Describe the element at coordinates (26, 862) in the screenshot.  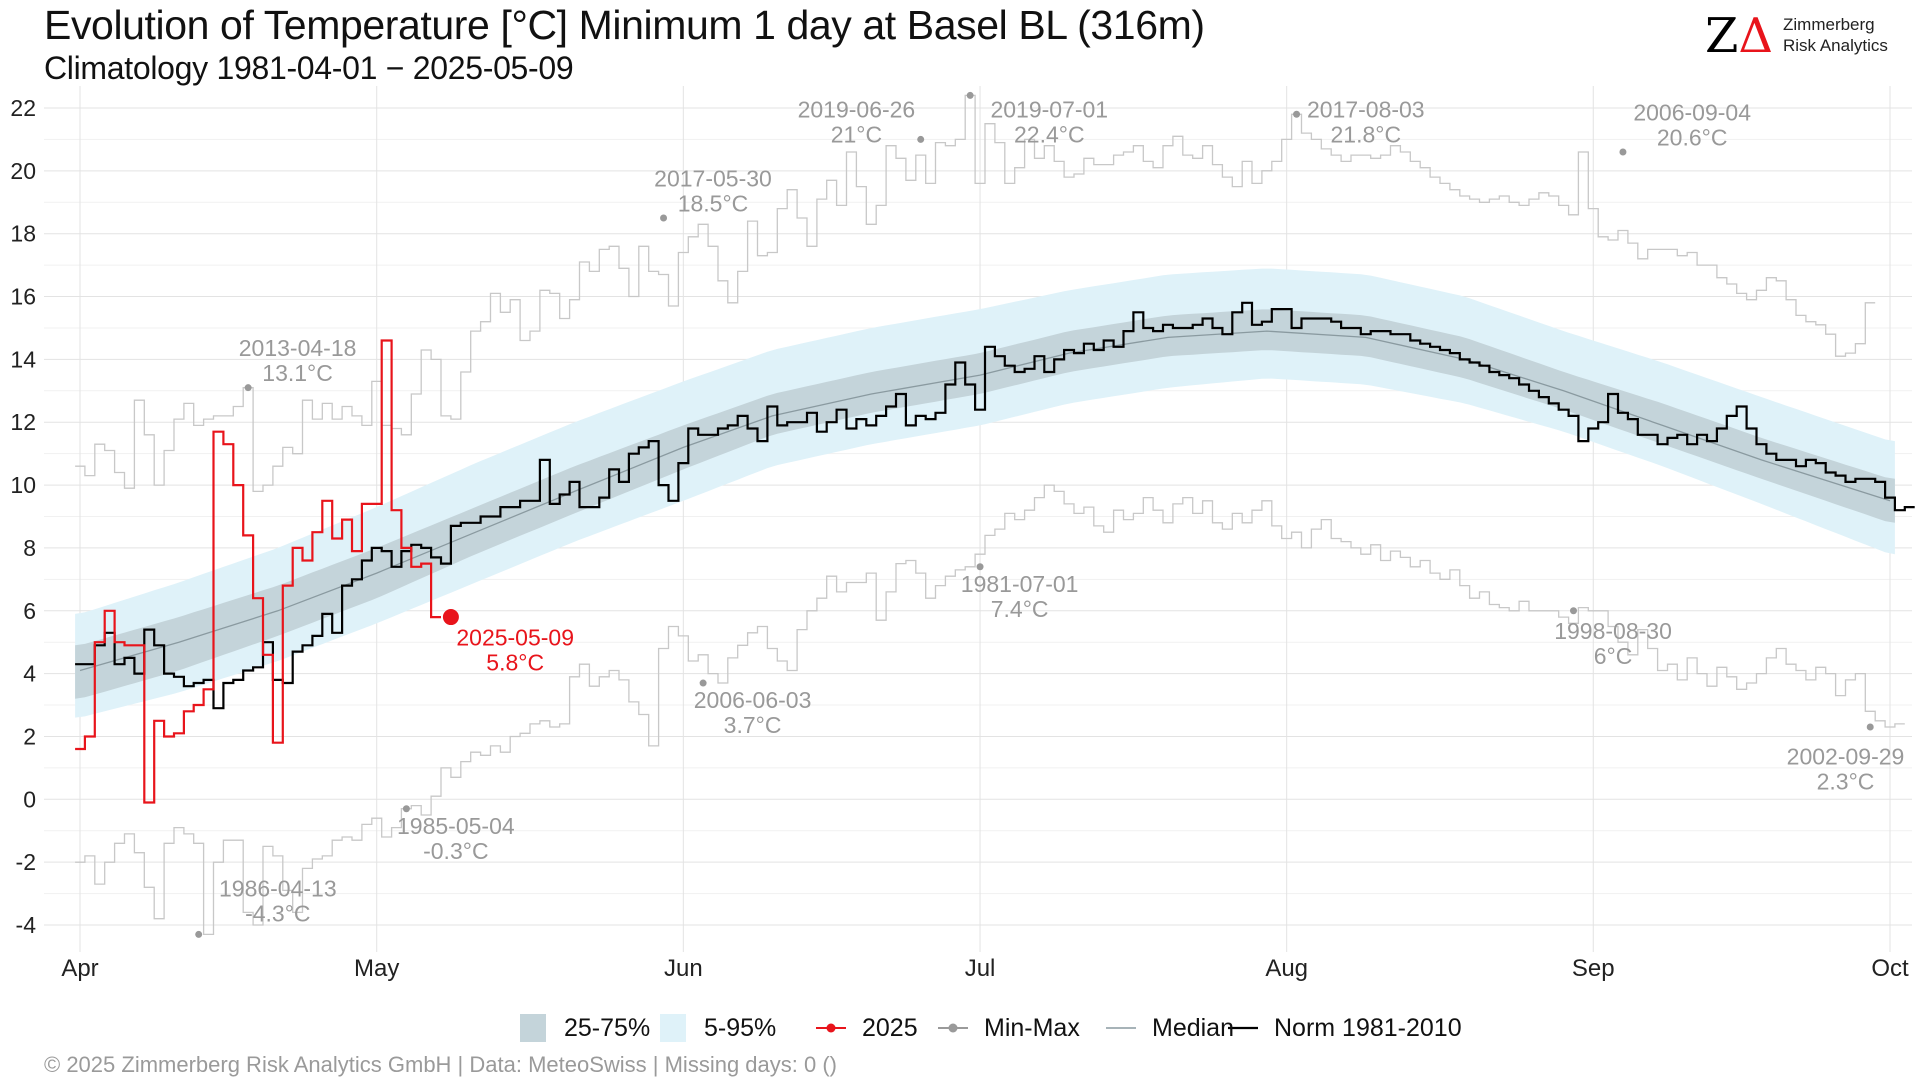
I see `y-tick-label: -2` at that location.